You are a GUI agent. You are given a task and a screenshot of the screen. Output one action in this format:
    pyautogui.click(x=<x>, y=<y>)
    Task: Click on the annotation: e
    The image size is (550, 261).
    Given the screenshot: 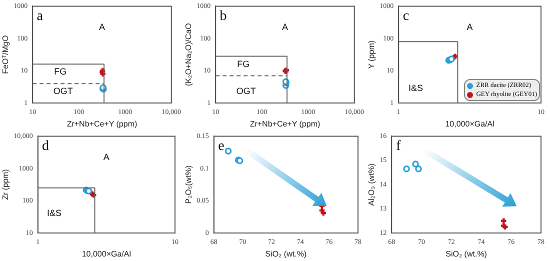 What is the action you would take?
    pyautogui.click(x=221, y=146)
    